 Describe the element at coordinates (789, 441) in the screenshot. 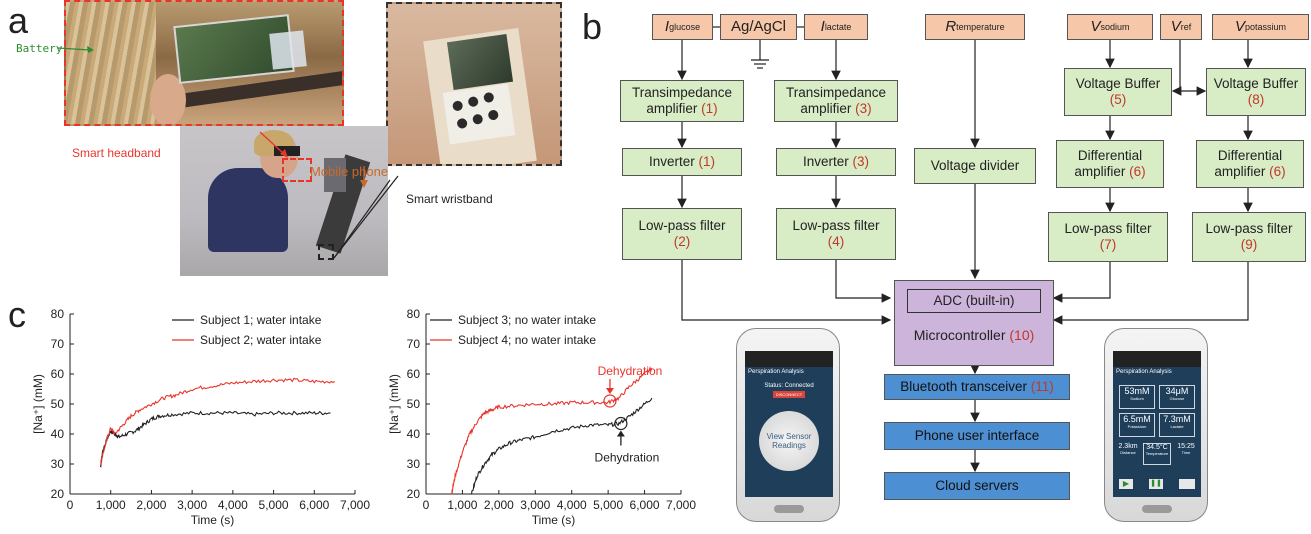

I see `view-sensor-readings-button: View Sensor Readings` at that location.